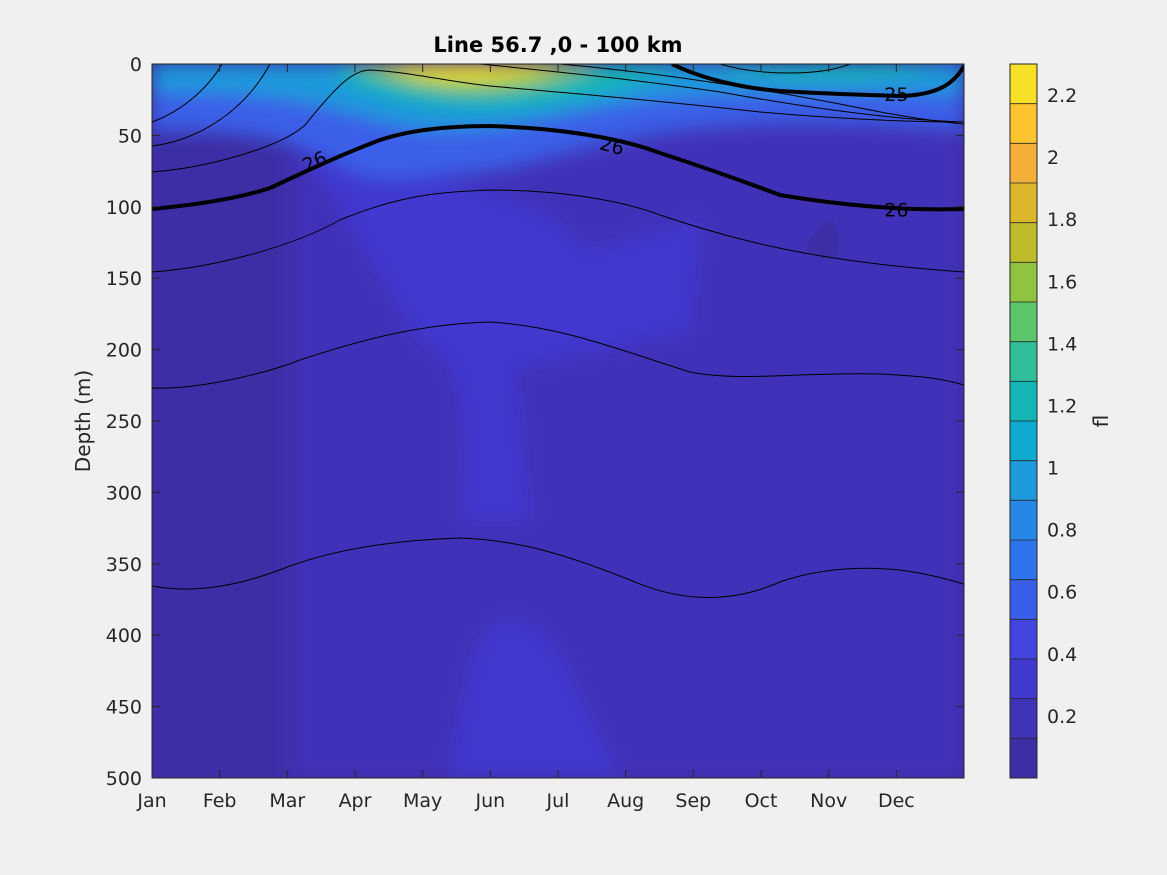  I want to click on y-tick-label: 0, so click(136, 65).